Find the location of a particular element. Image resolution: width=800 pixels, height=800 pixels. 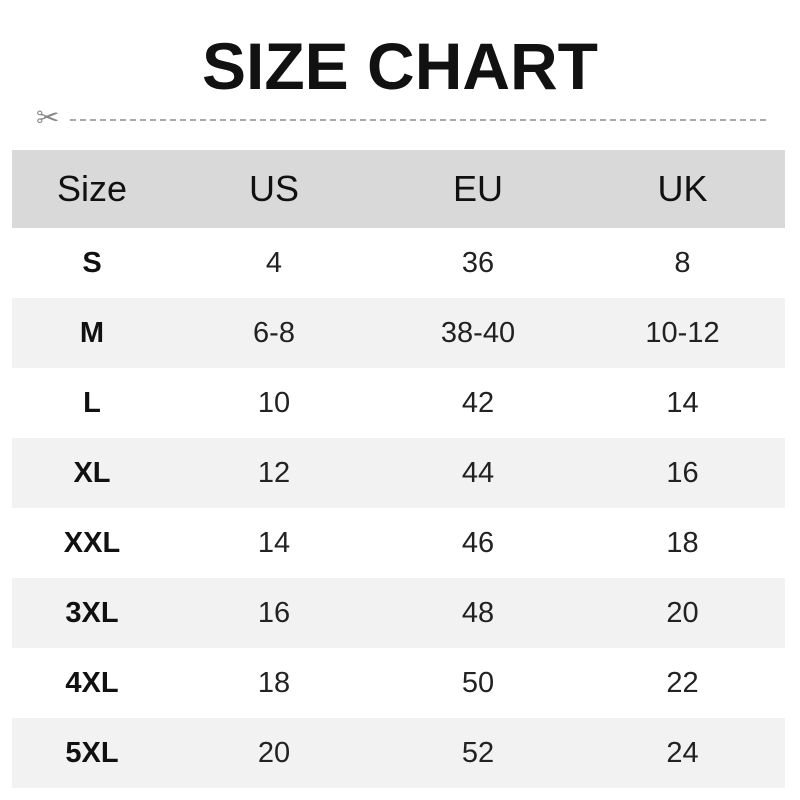

cell-us: 14 is located at coordinates (274, 542).